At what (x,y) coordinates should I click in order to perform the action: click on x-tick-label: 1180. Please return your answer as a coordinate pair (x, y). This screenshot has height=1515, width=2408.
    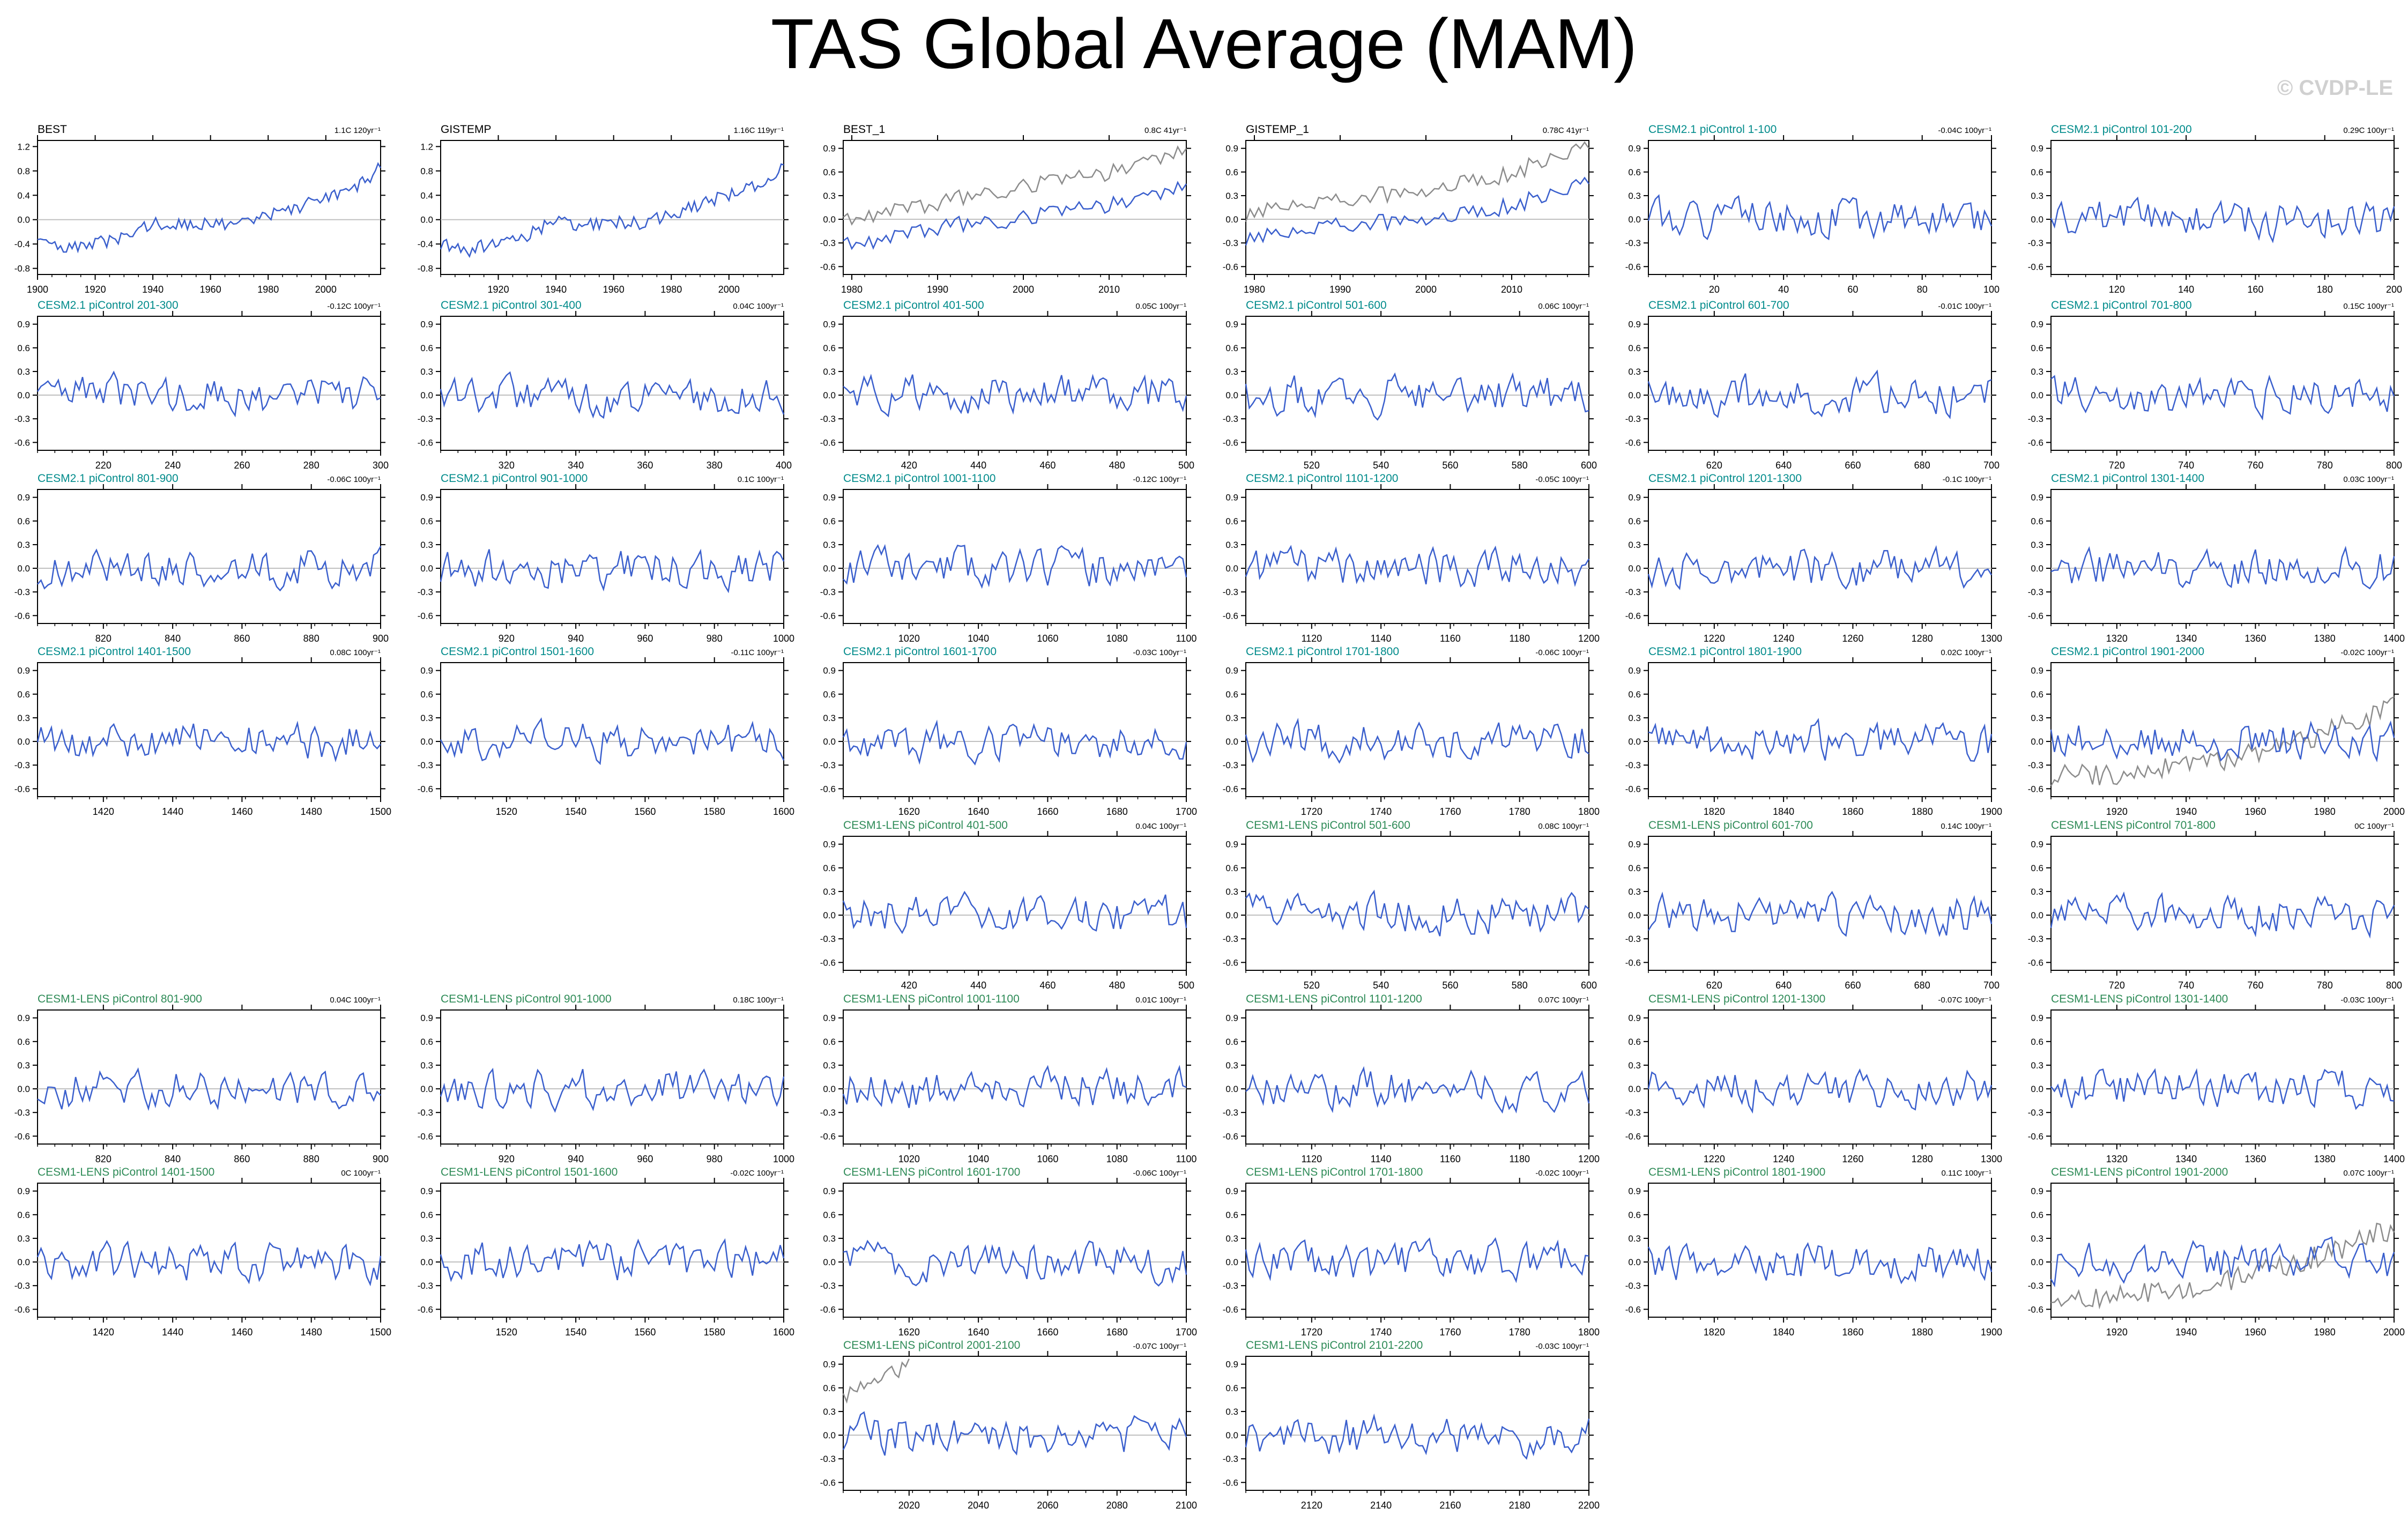
    Looking at the image, I should click on (1519, 639).